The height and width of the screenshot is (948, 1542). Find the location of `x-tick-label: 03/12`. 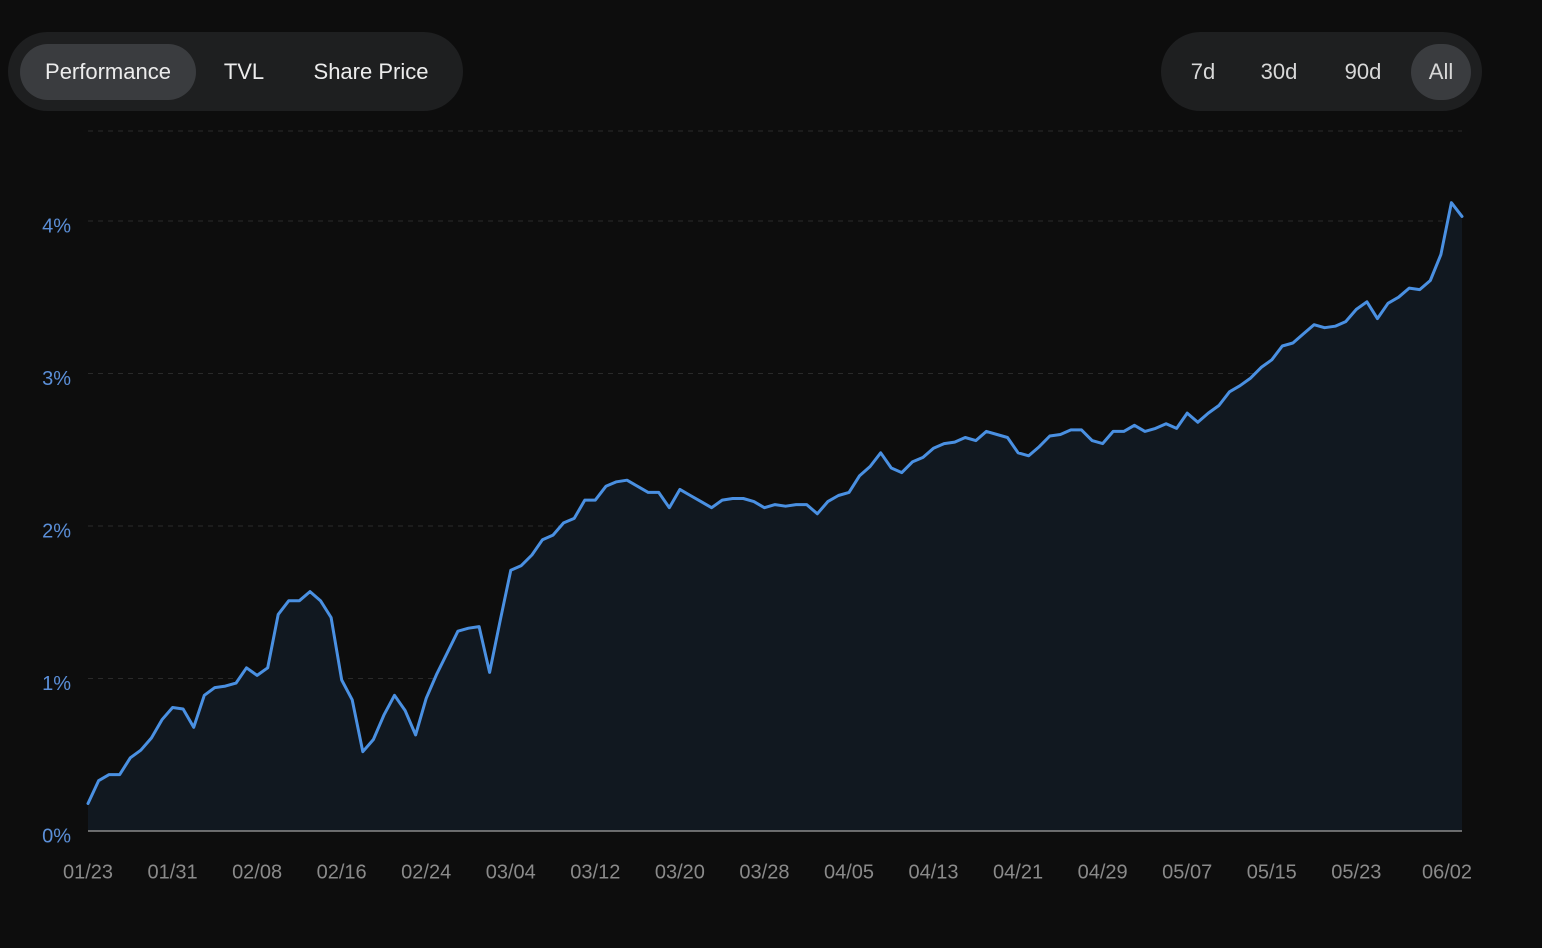

x-tick-label: 03/12 is located at coordinates (595, 872).